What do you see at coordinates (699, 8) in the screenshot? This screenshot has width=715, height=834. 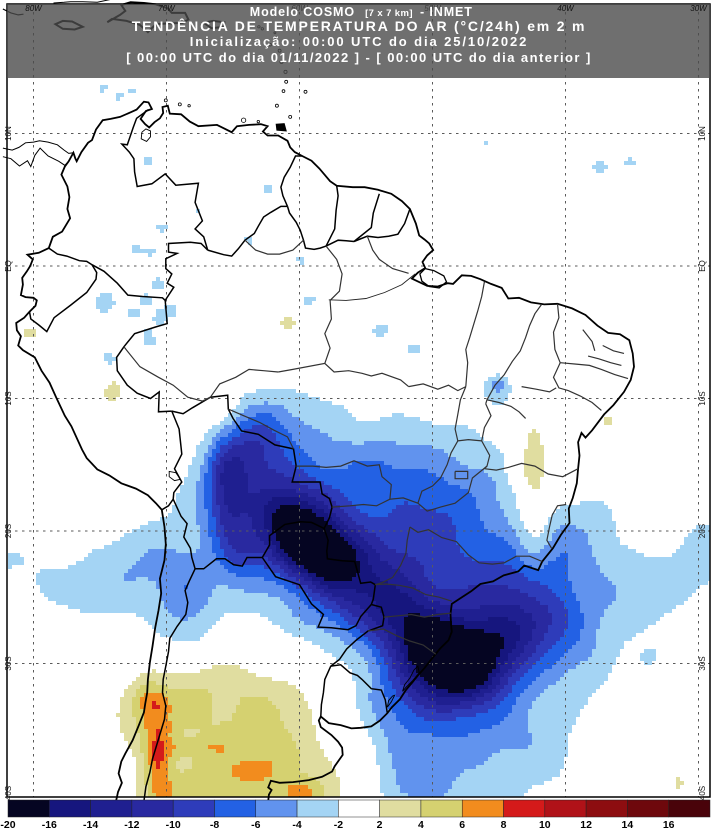 I see `svg-text: 30W` at bounding box center [699, 8].